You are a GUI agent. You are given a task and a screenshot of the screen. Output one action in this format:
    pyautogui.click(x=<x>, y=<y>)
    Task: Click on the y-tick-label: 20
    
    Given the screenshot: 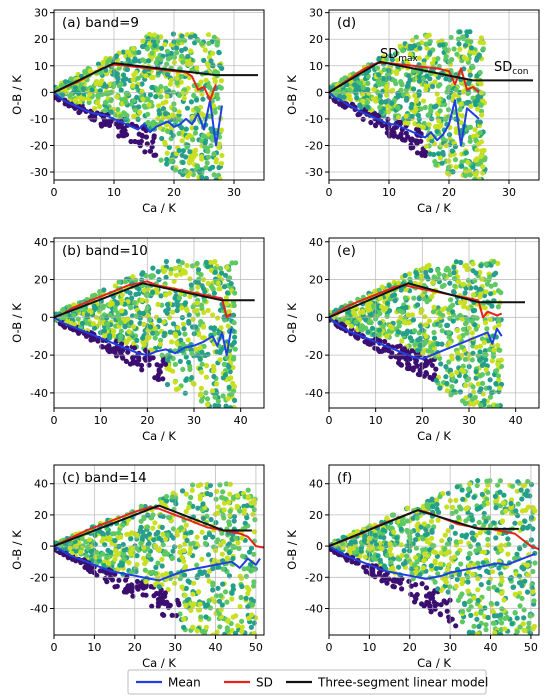 What is the action you would take?
    pyautogui.click(x=41, y=280)
    